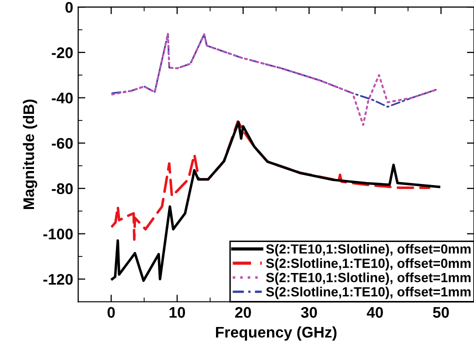 This screenshot has width=474, height=355. What do you see at coordinates (62, 188) in the screenshot?
I see `y-tick-label: -80` at bounding box center [62, 188].